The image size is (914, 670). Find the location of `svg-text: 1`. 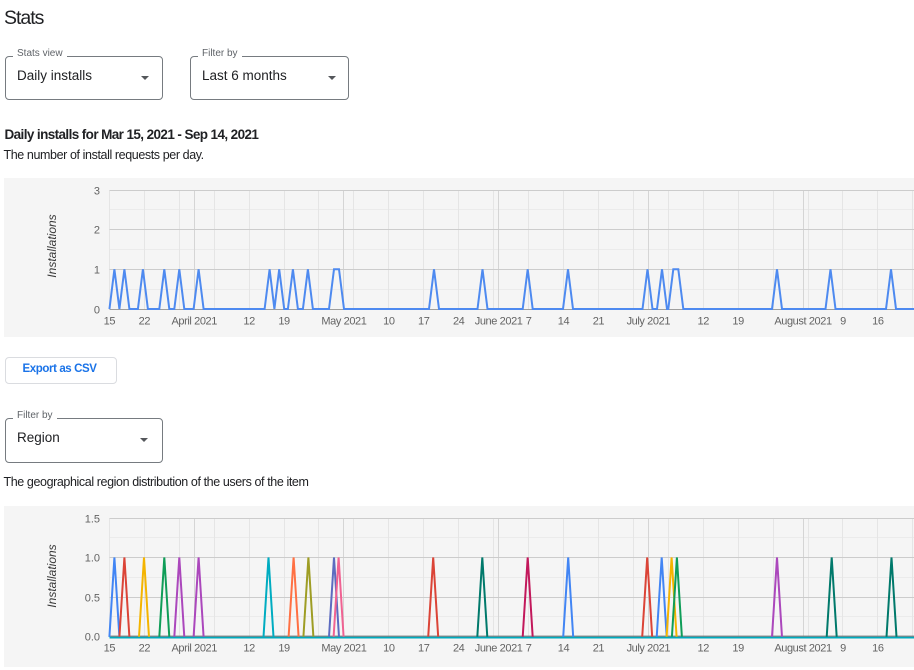

svg-text: 1 is located at coordinates (97, 270).